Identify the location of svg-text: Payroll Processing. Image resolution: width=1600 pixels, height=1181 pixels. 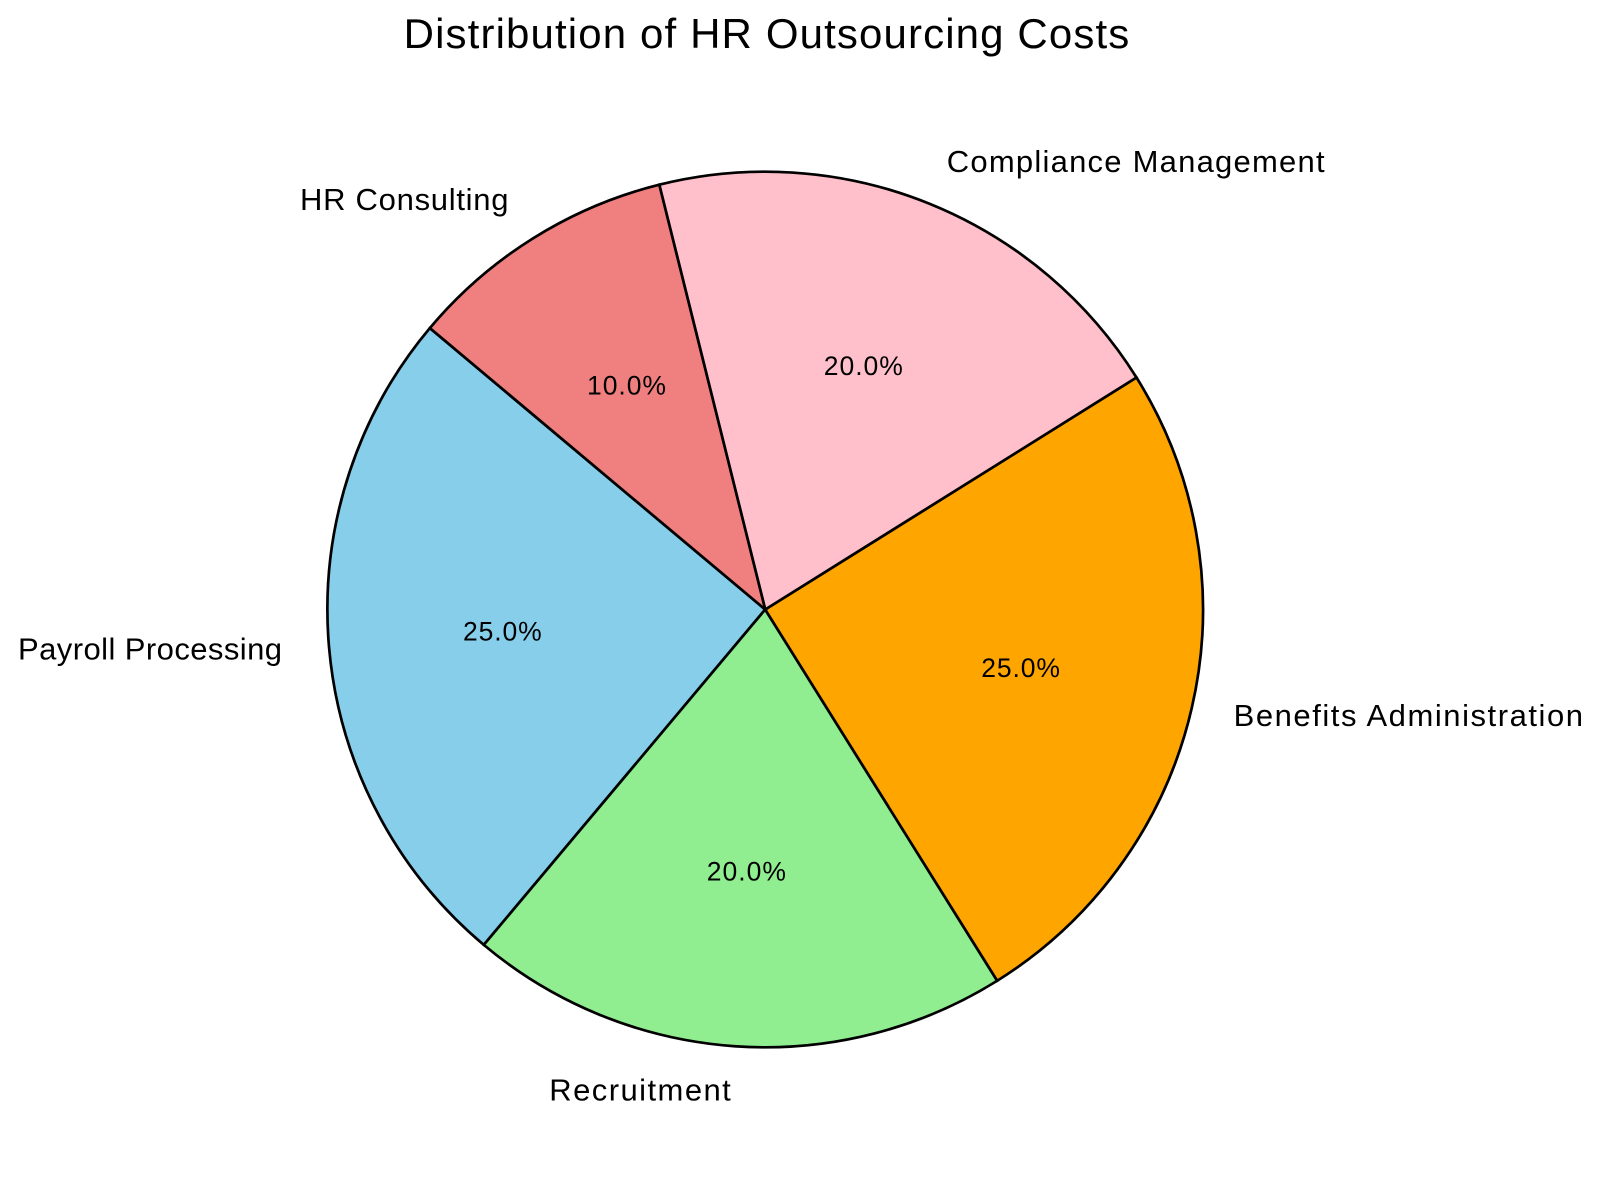
(150, 649).